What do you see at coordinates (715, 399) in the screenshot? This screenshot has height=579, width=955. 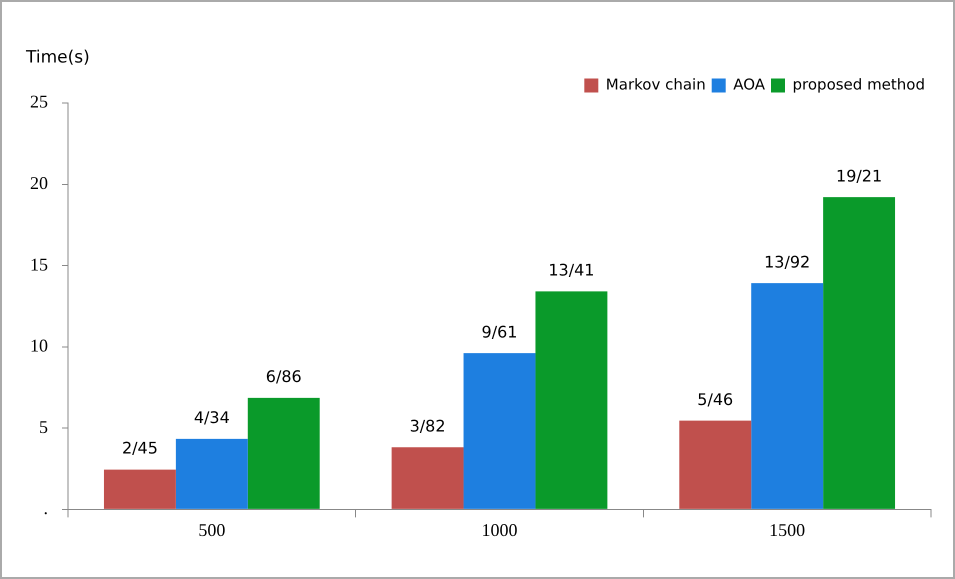 I see `data-label: 5/46` at bounding box center [715, 399].